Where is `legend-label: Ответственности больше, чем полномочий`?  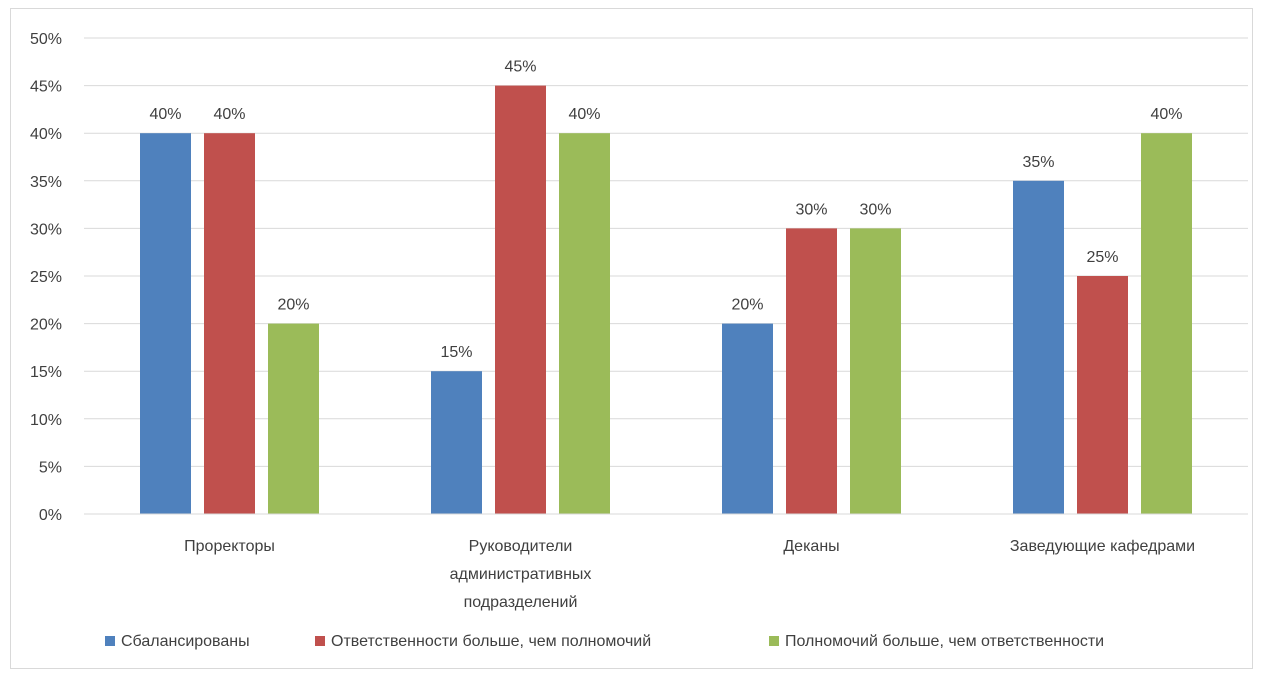
legend-label: Ответственности больше, чем полномочий is located at coordinates (491, 641).